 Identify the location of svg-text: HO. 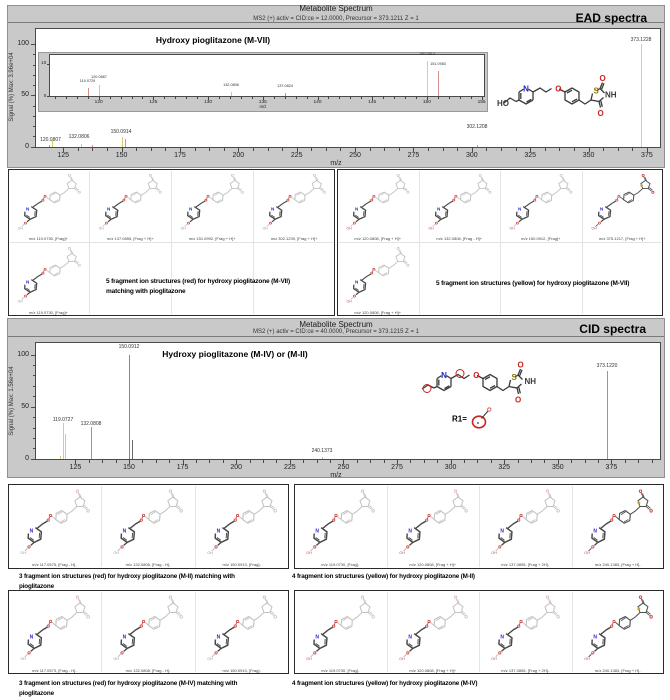
(503, 103).